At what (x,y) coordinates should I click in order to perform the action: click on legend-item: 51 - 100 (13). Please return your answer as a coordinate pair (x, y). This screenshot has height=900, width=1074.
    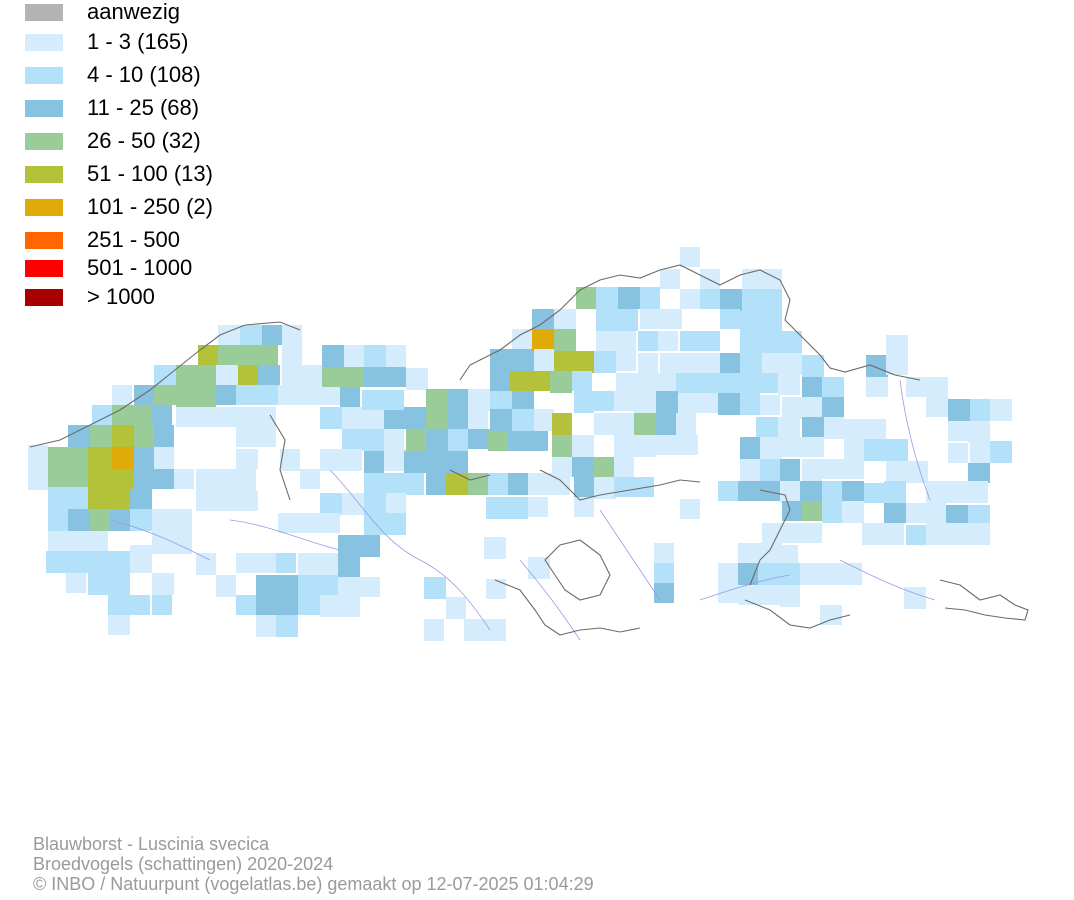
    Looking at the image, I should click on (119, 174).